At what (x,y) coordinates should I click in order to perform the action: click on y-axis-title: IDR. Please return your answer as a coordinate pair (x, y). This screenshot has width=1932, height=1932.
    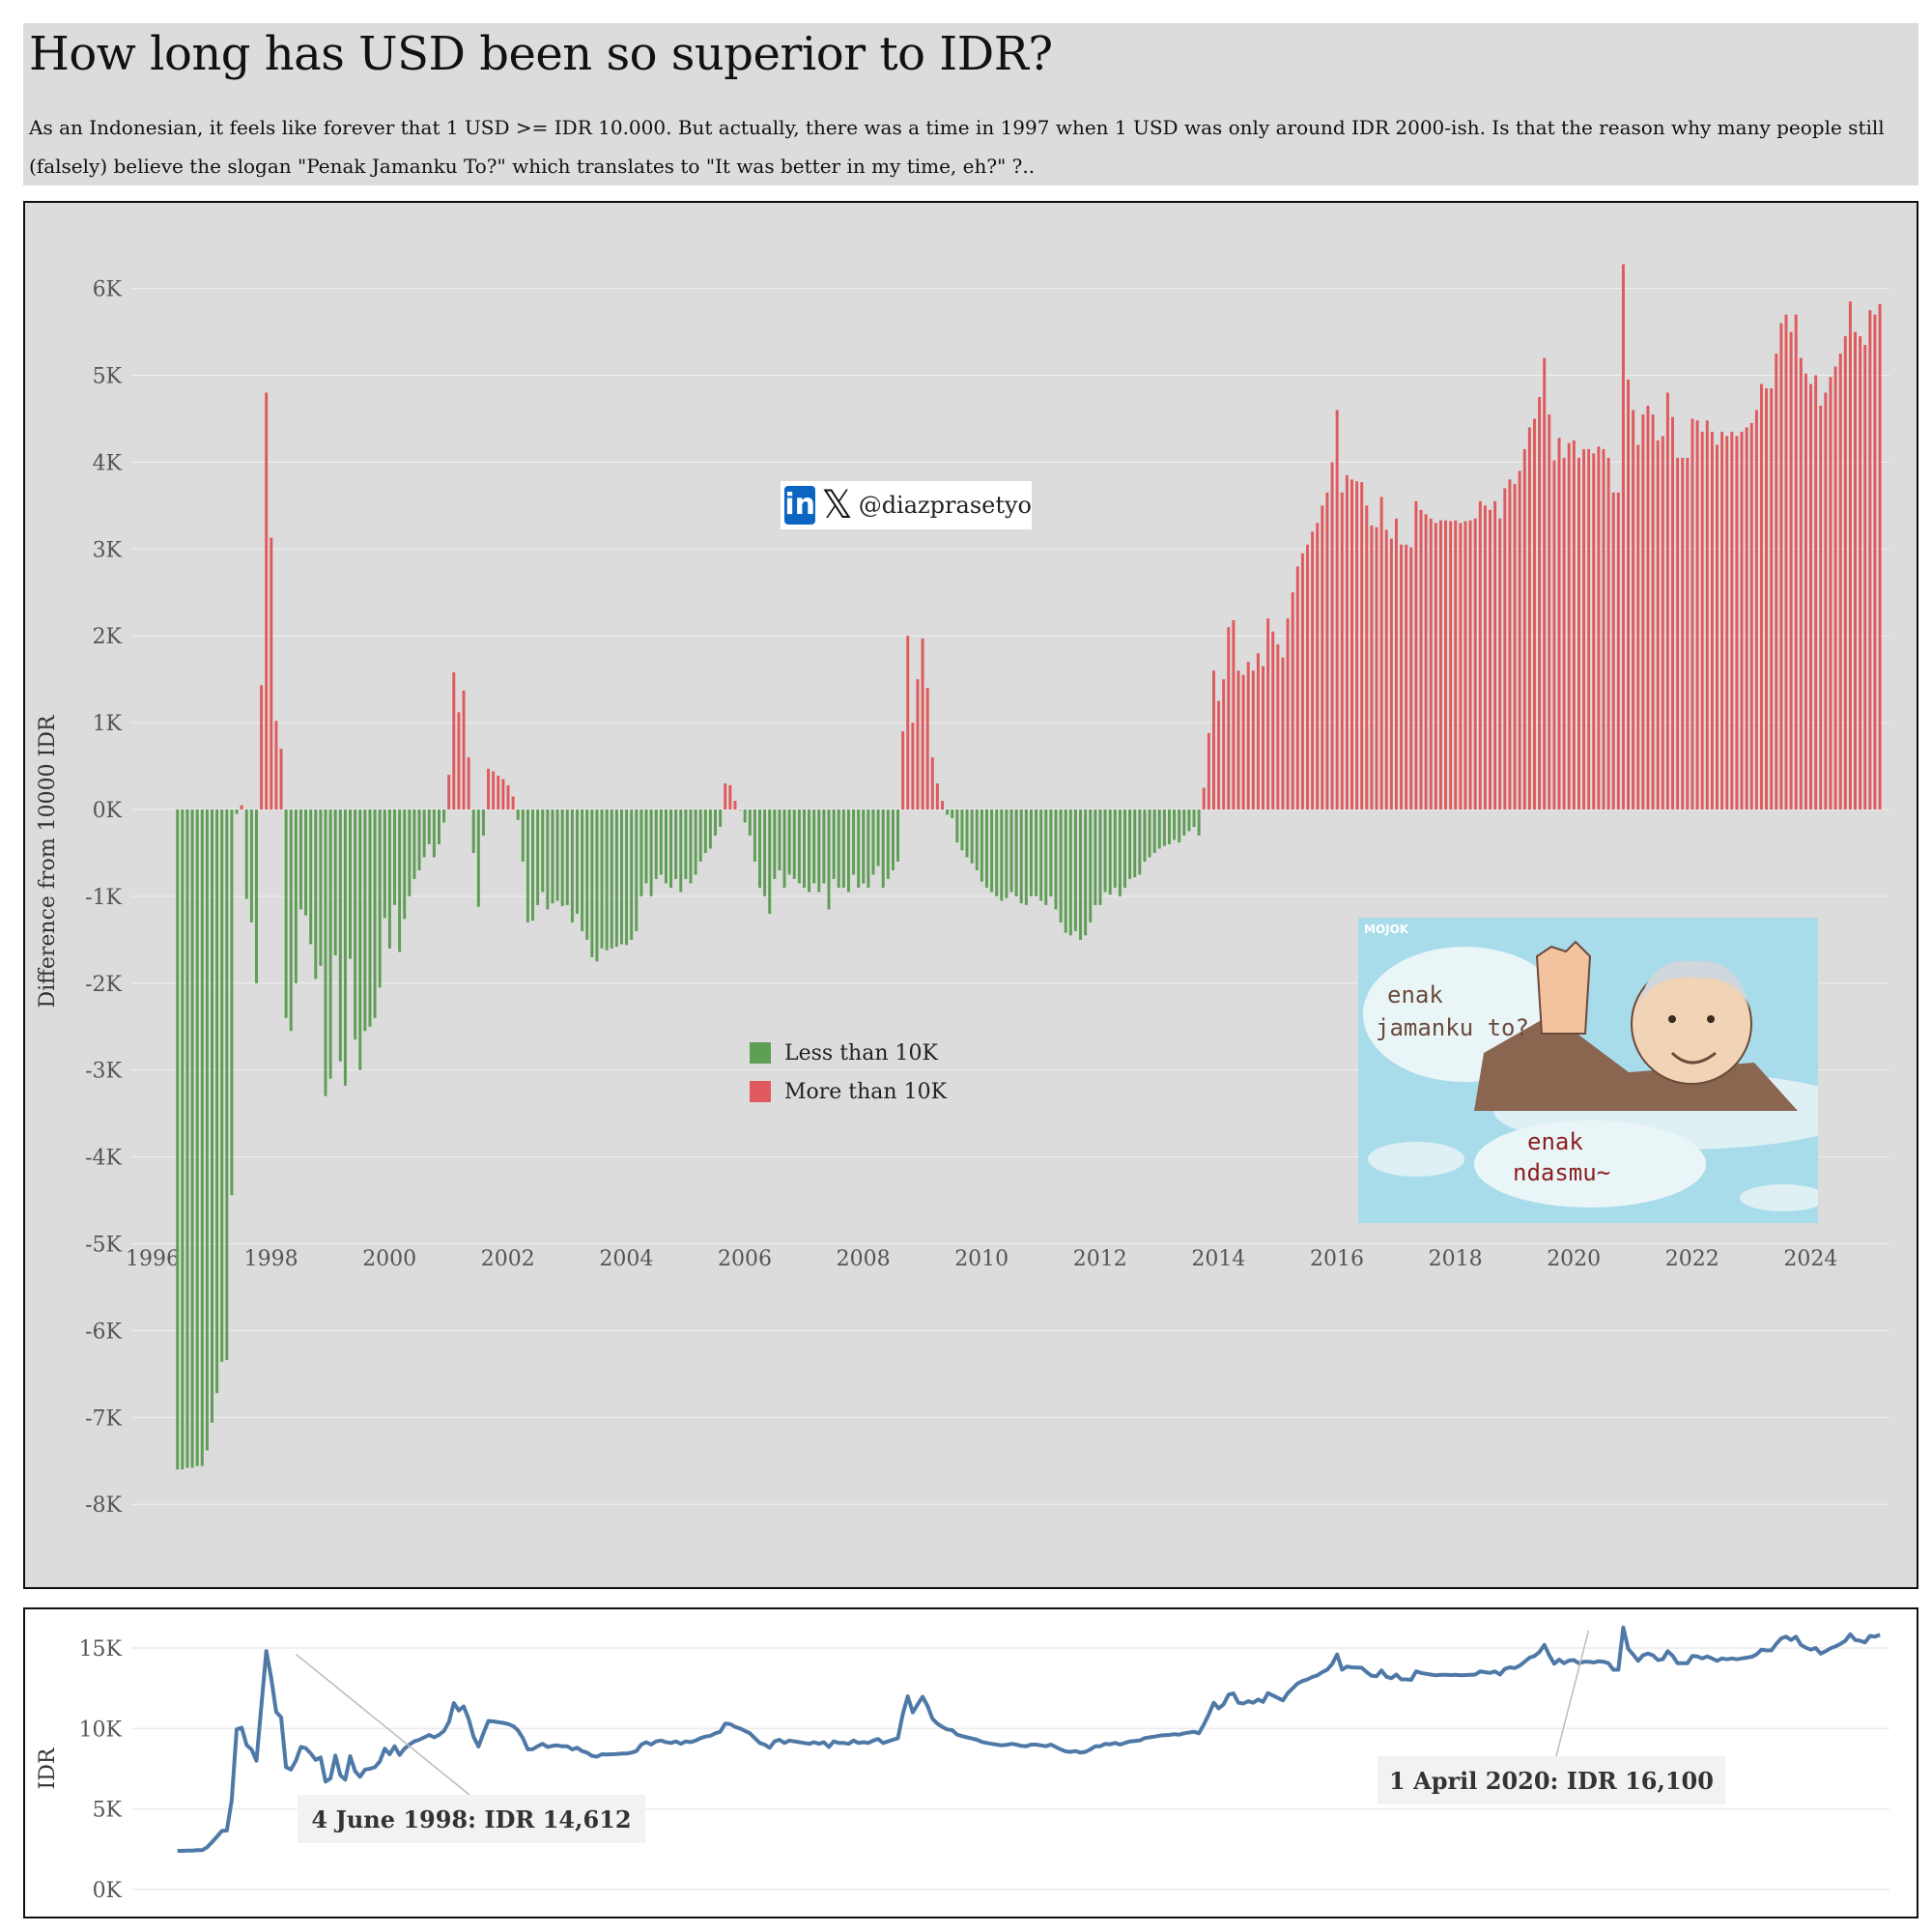
    Looking at the image, I should click on (48, 1768).